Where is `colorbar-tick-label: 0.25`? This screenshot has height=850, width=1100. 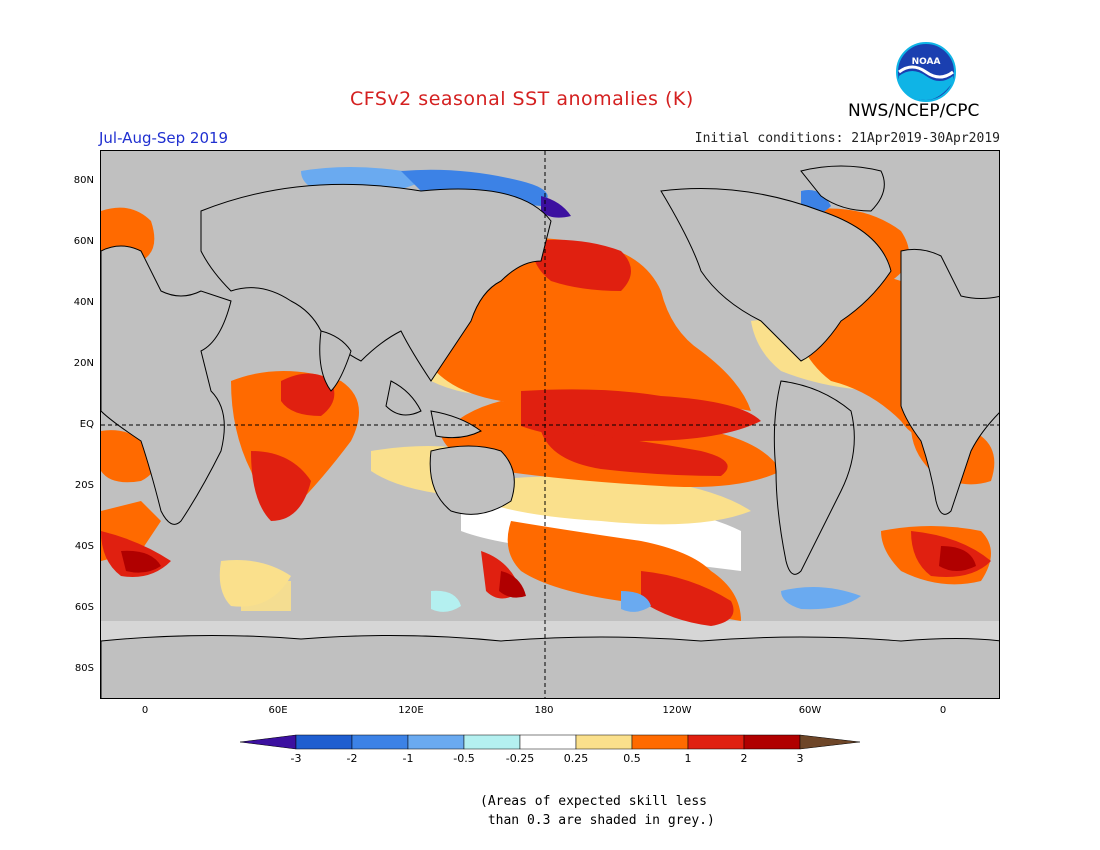 colorbar-tick-label: 0.25 is located at coordinates (576, 758).